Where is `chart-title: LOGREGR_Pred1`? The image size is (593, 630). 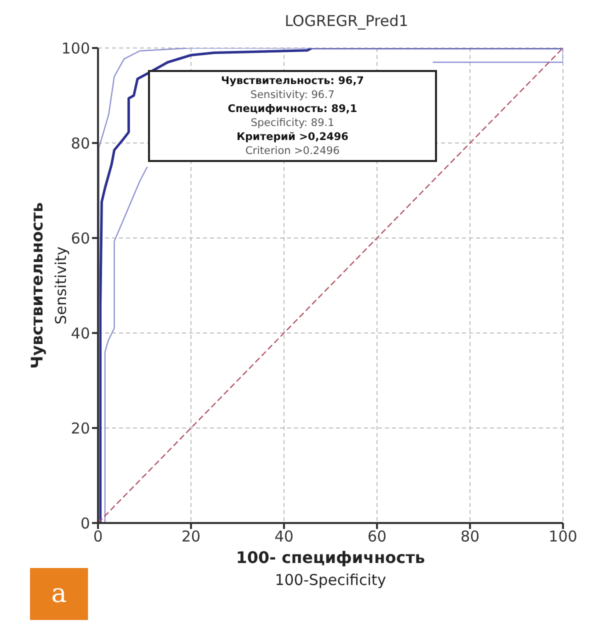 chart-title: LOGREGR_Pred1 is located at coordinates (347, 21).